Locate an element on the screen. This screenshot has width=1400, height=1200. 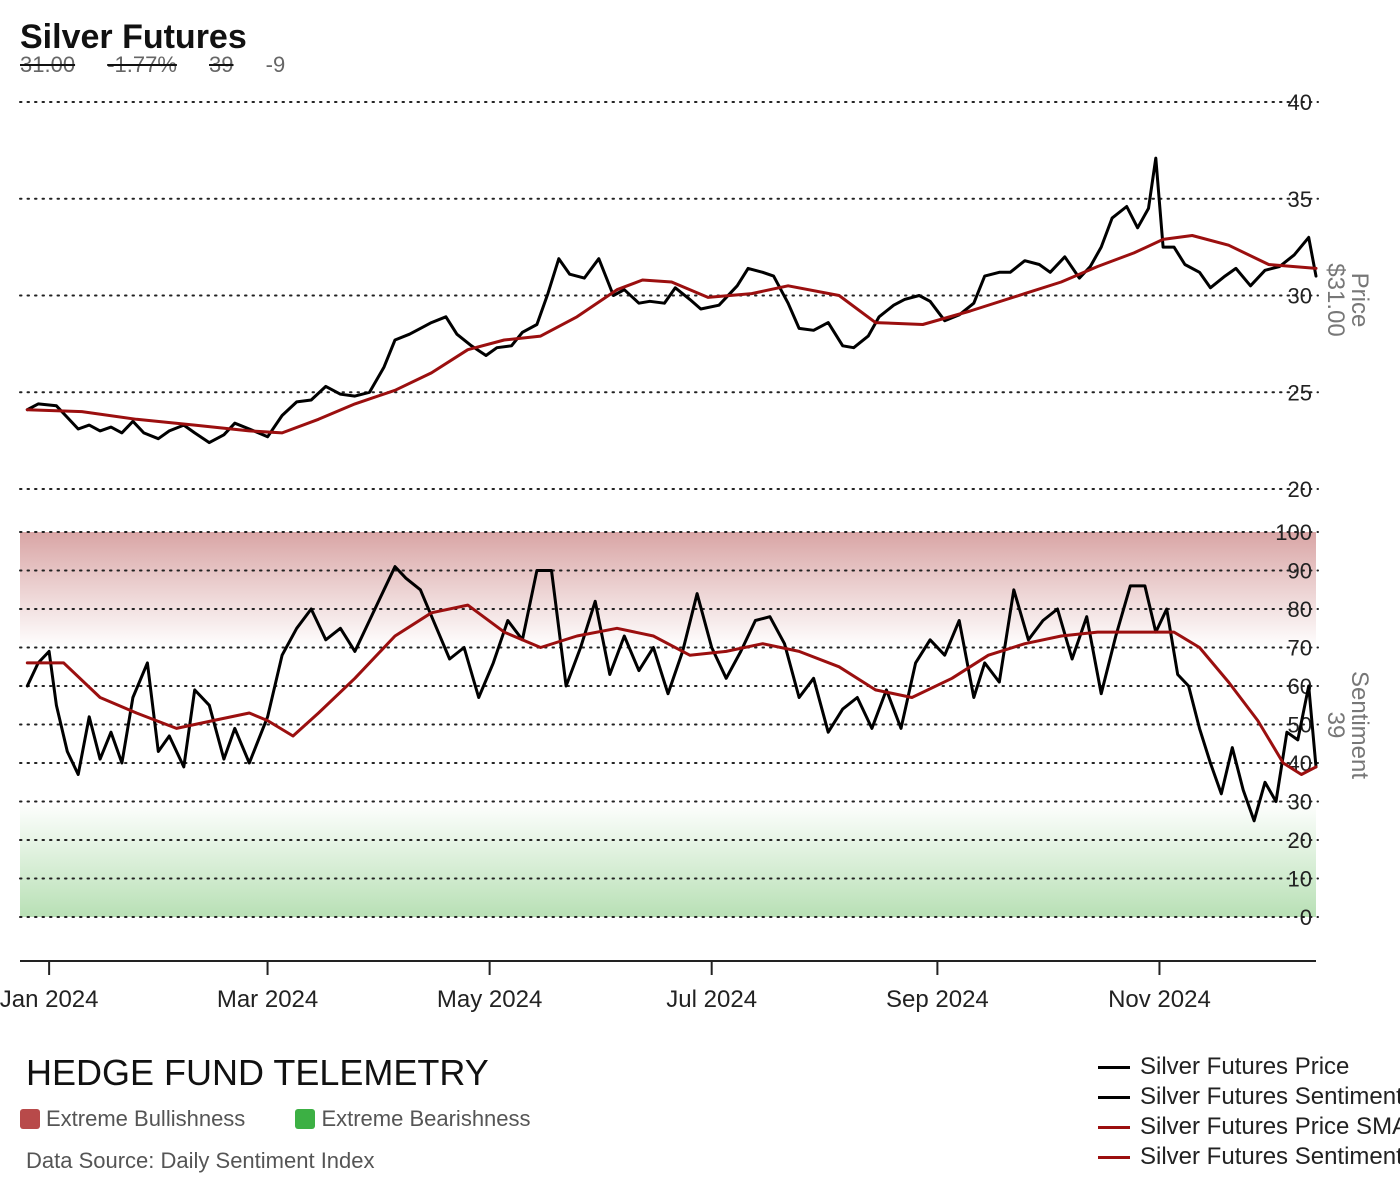
stats-row: 31.00 -1.77% 39 -9 is located at coordinates (165, 65).